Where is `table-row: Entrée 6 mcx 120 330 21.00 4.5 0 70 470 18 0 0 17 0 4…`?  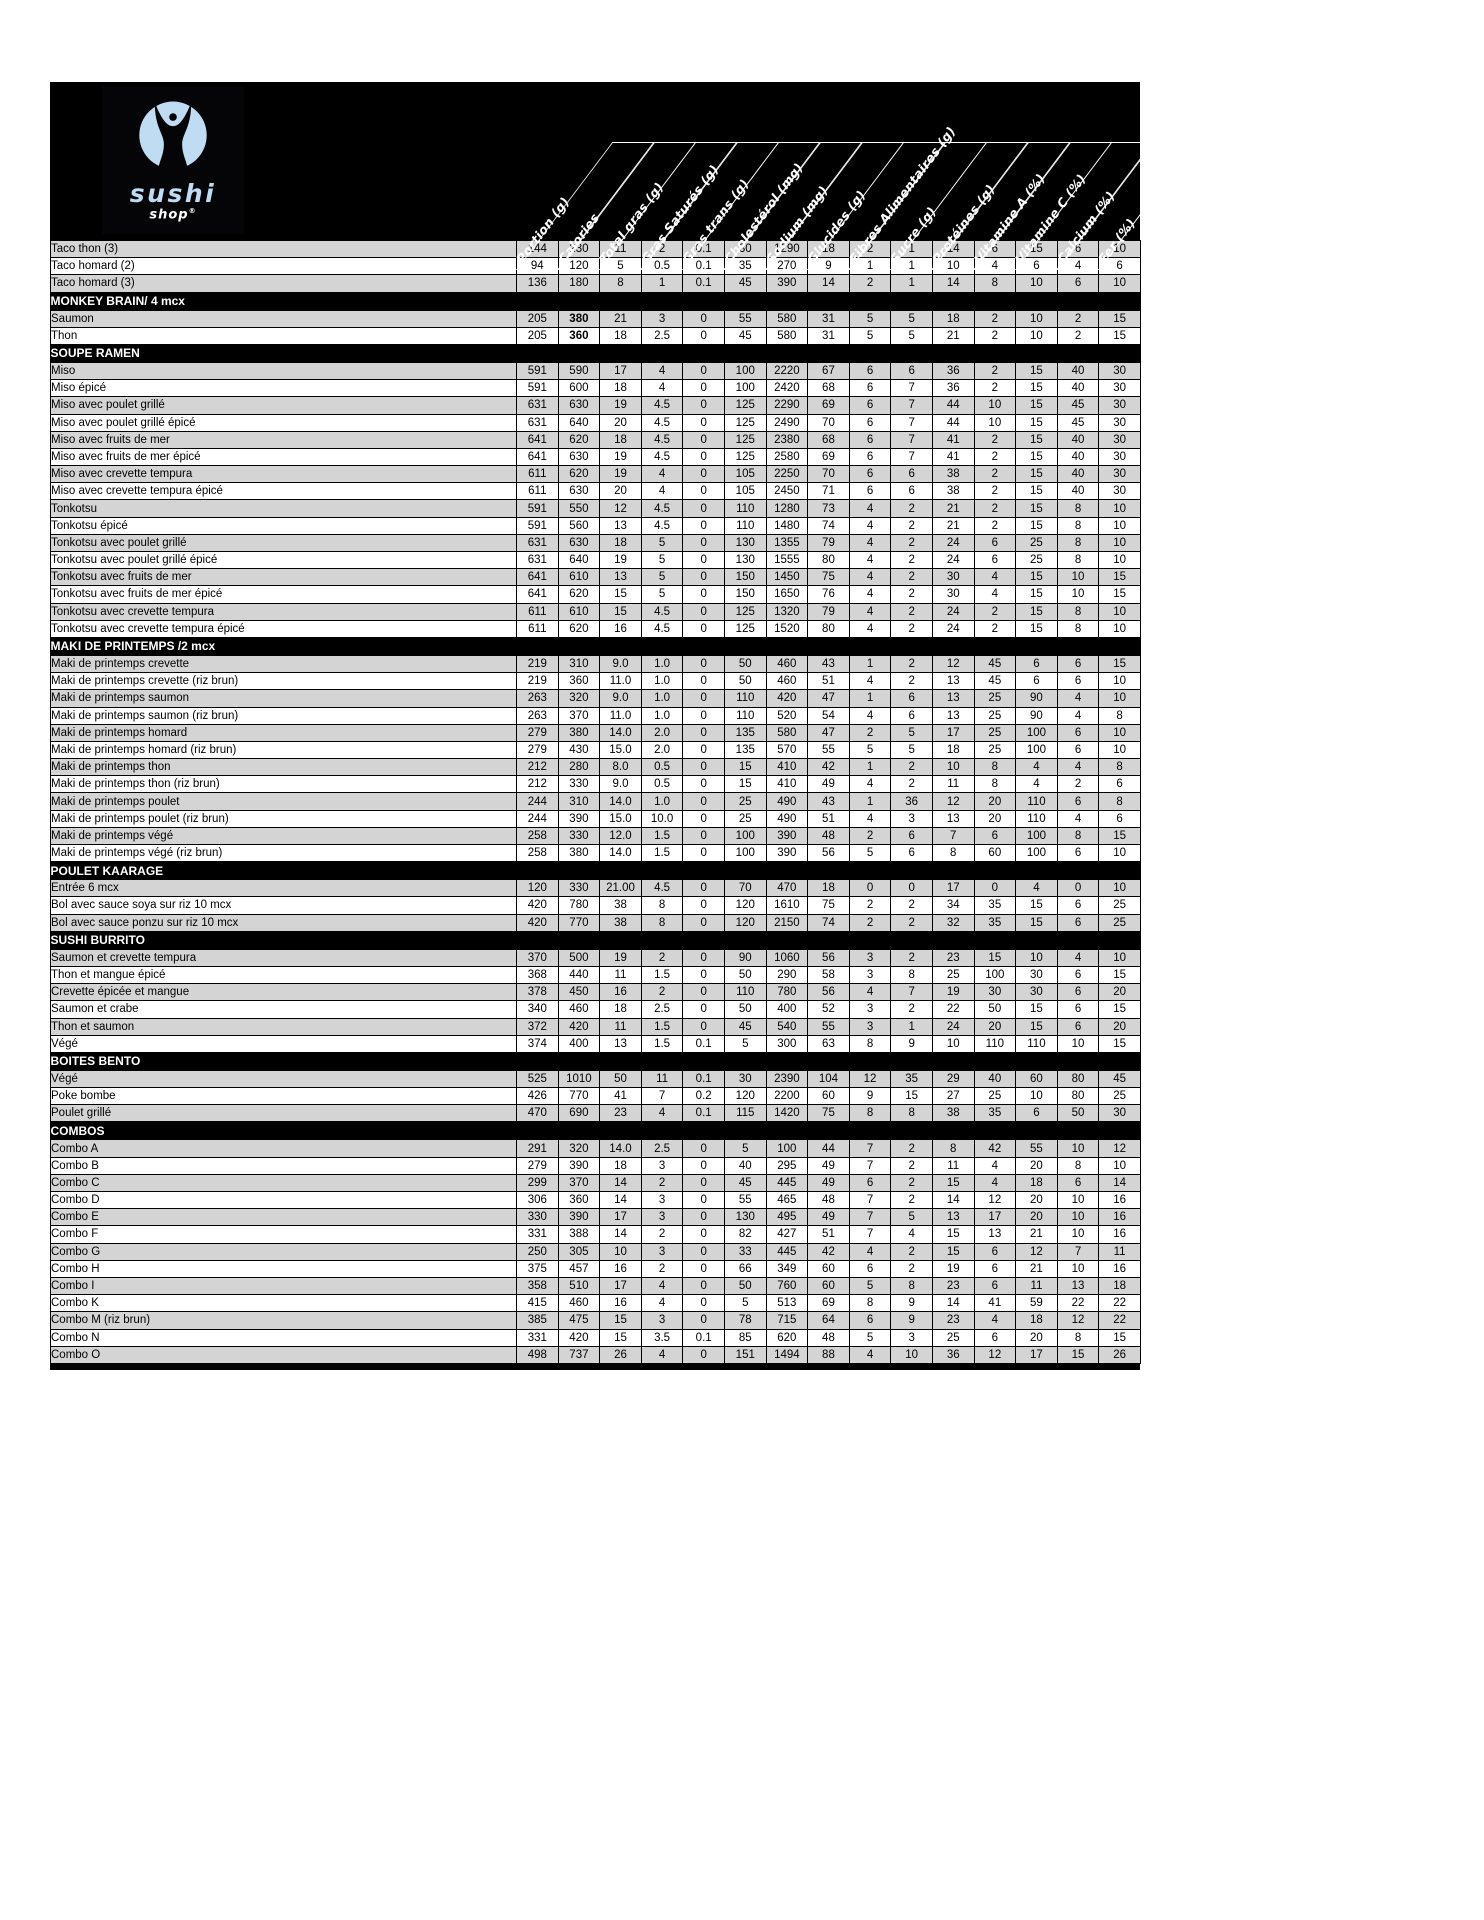 table-row: Entrée 6 mcx 120 330 21.00 4.5 0 70 470 18 0 0 17 0 4… is located at coordinates (595, 888).